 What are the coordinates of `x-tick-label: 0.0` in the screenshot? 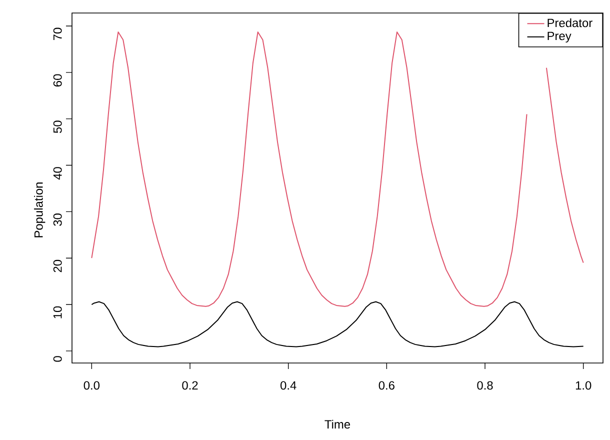 It's located at (92, 385).